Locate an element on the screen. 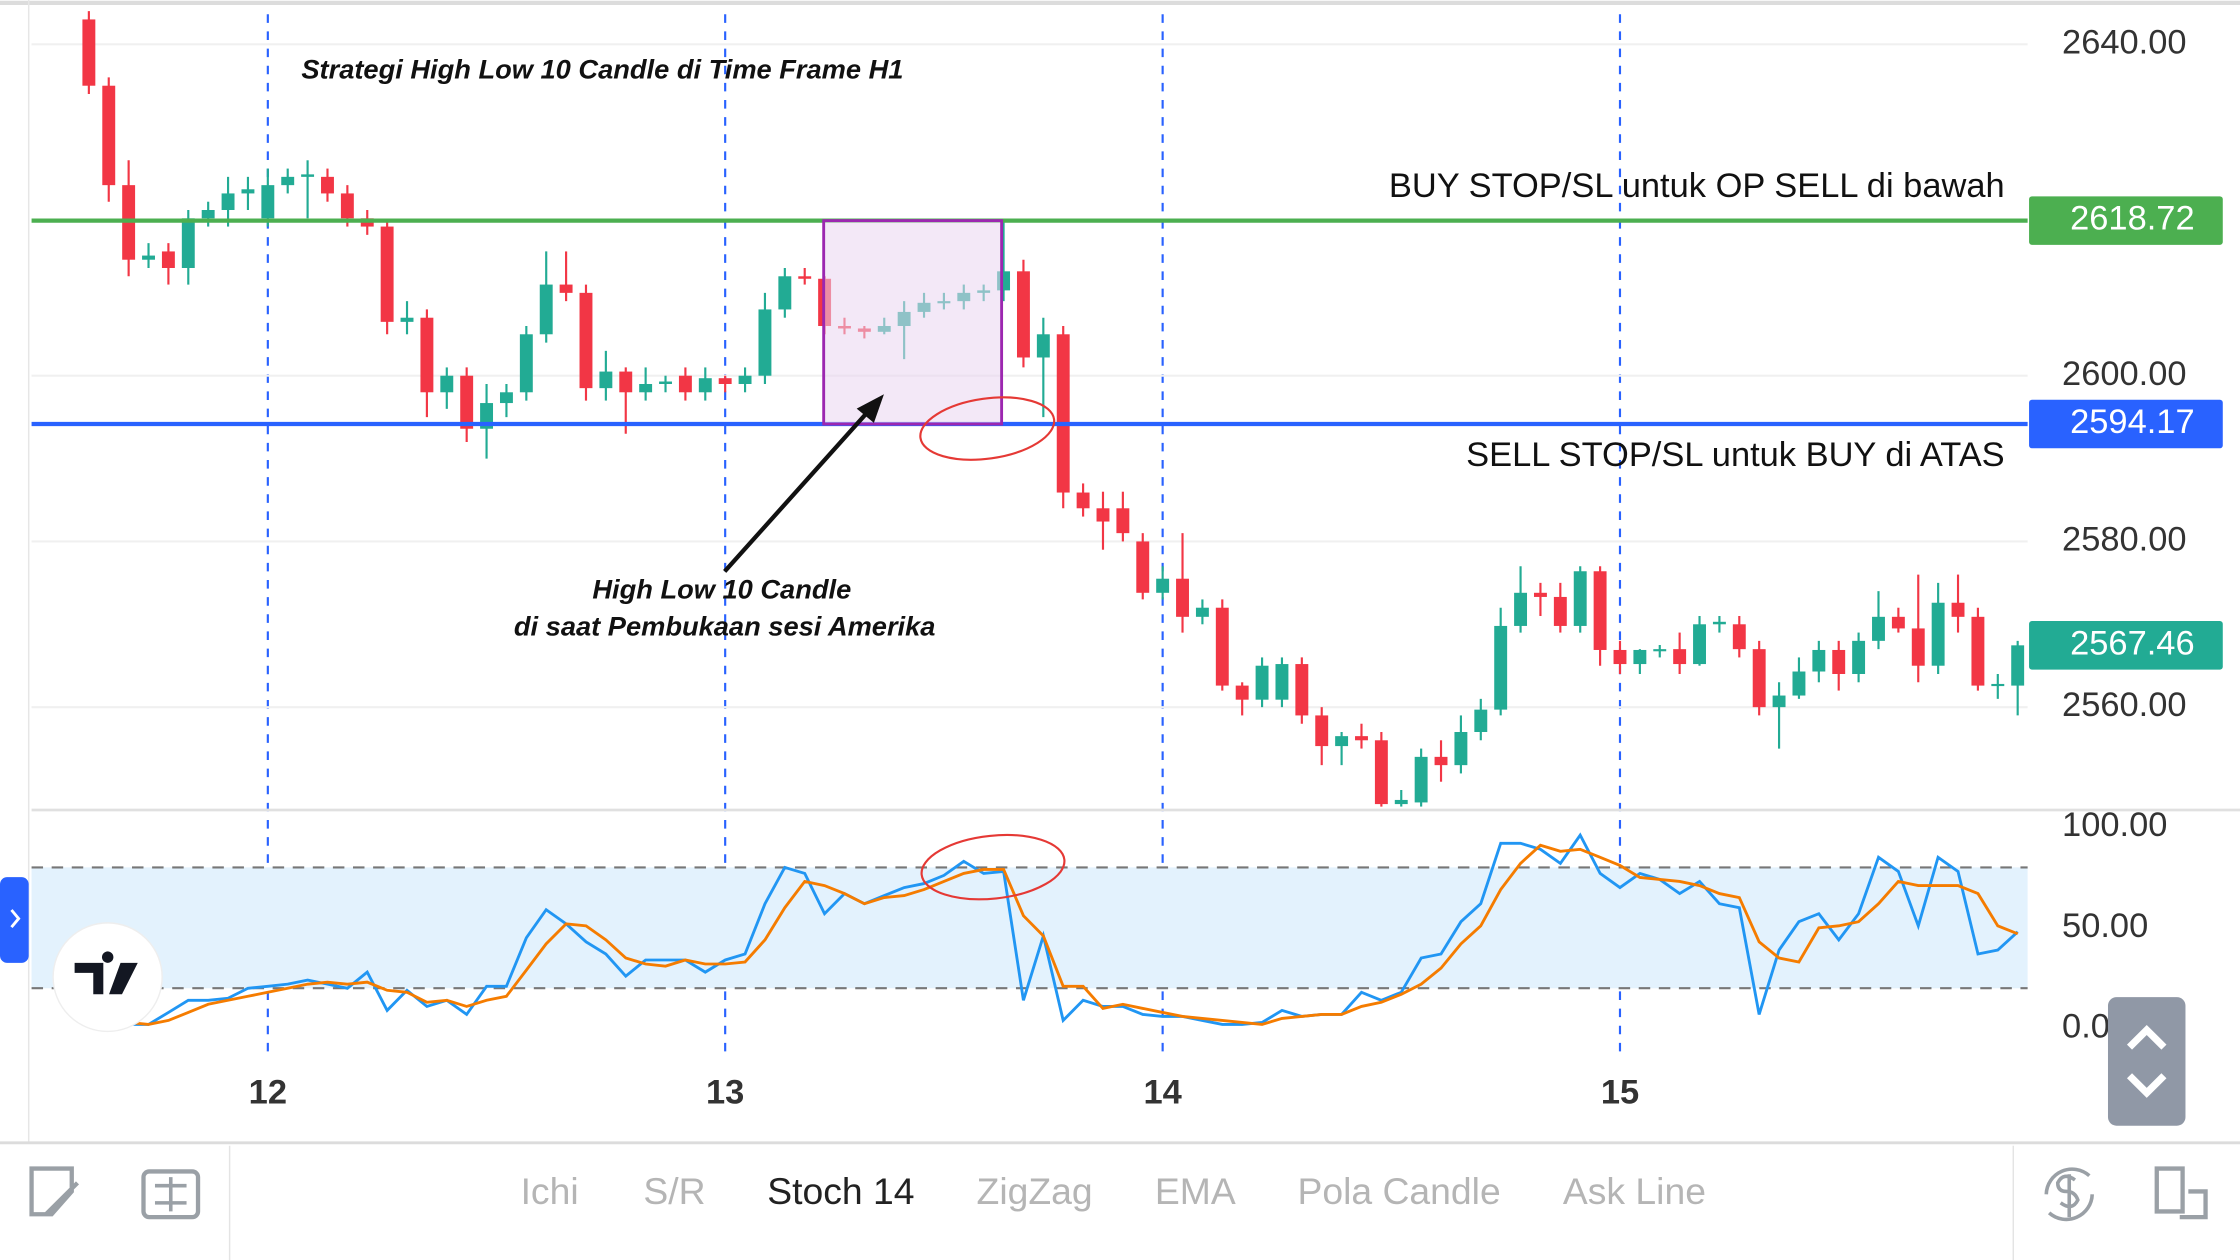 The height and width of the screenshot is (1260, 2240). annotation-text: High Low 10 Candle is located at coordinates (721, 589).